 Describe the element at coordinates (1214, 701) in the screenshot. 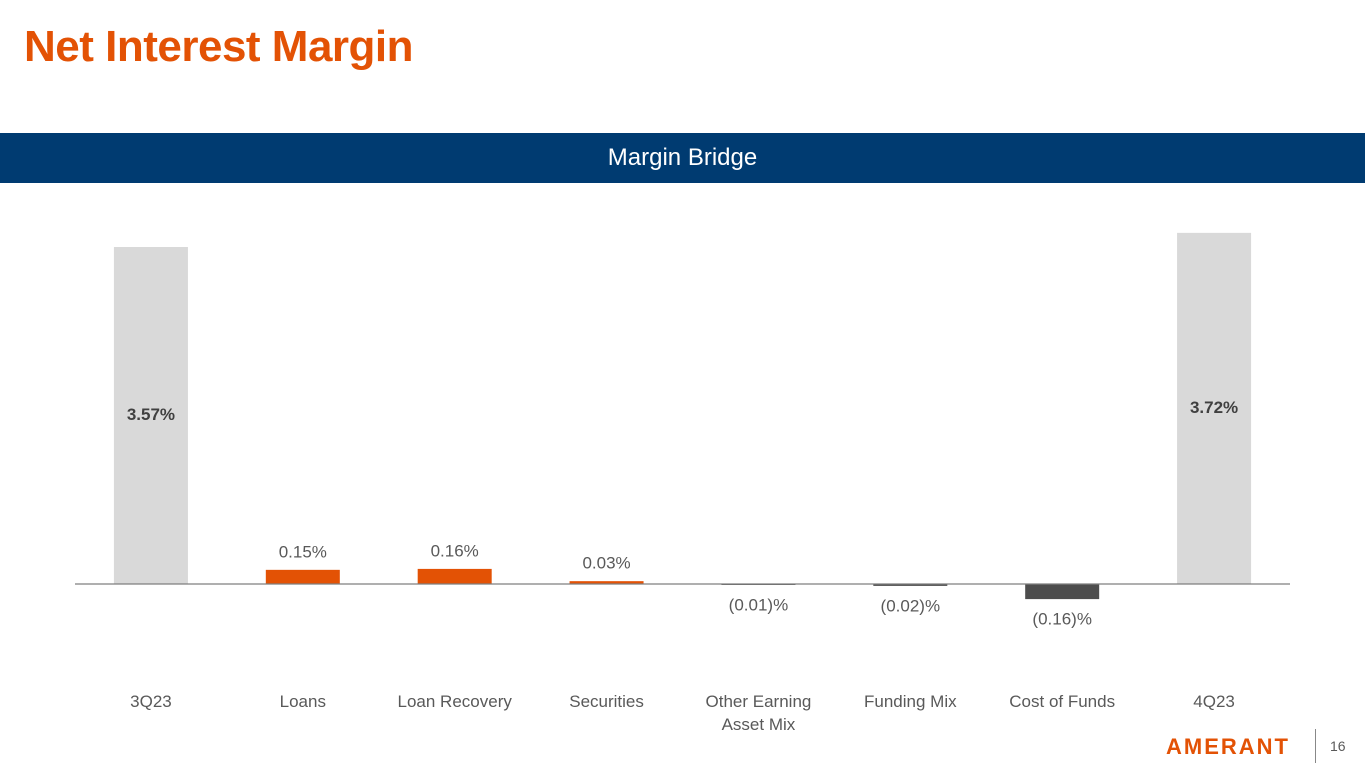

I see `x-tick-label: 4Q23` at that location.